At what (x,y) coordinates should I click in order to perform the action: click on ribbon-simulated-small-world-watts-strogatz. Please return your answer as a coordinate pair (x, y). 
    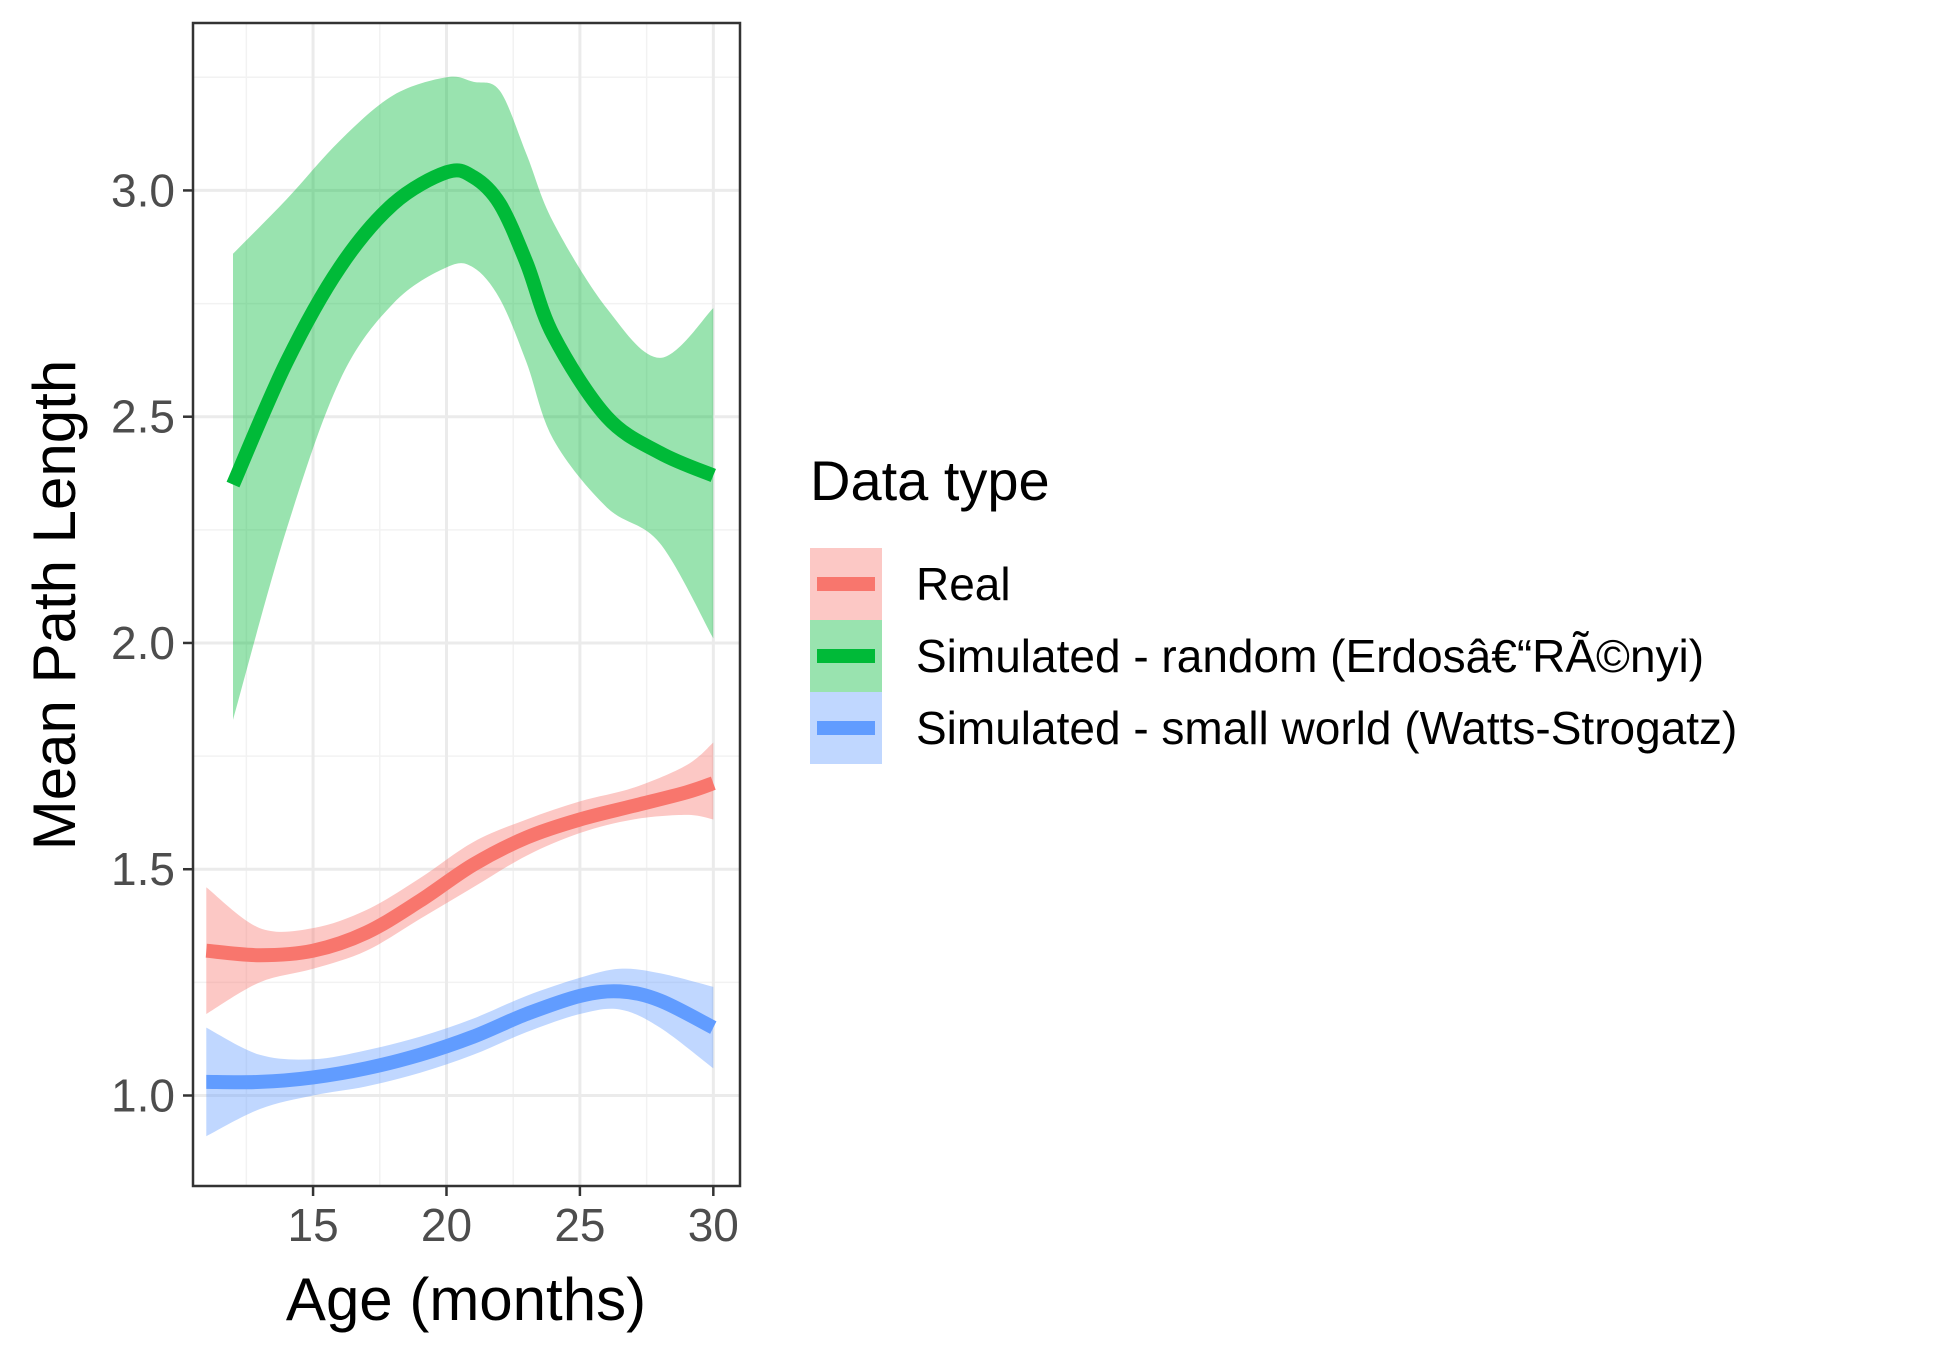
    Looking at the image, I should click on (460, 1052).